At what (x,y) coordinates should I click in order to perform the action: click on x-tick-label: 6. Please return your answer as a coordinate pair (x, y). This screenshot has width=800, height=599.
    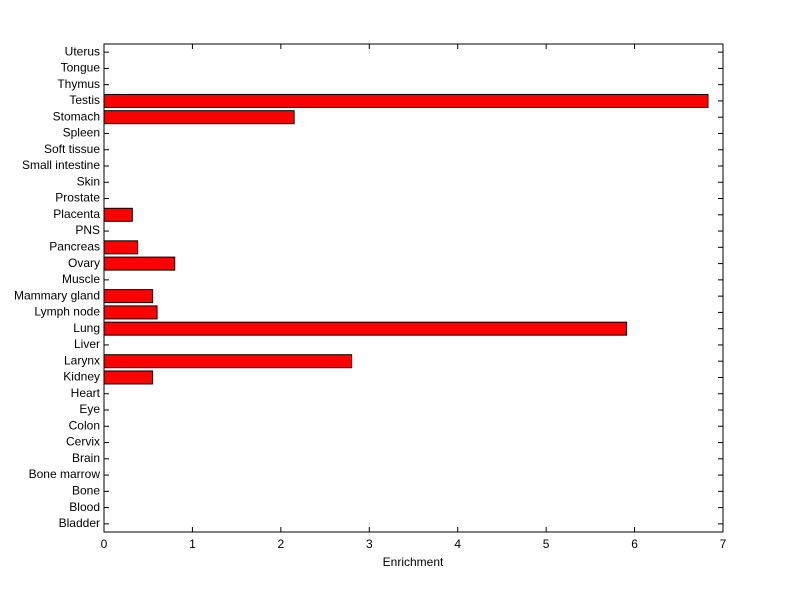
    Looking at the image, I should click on (634, 544).